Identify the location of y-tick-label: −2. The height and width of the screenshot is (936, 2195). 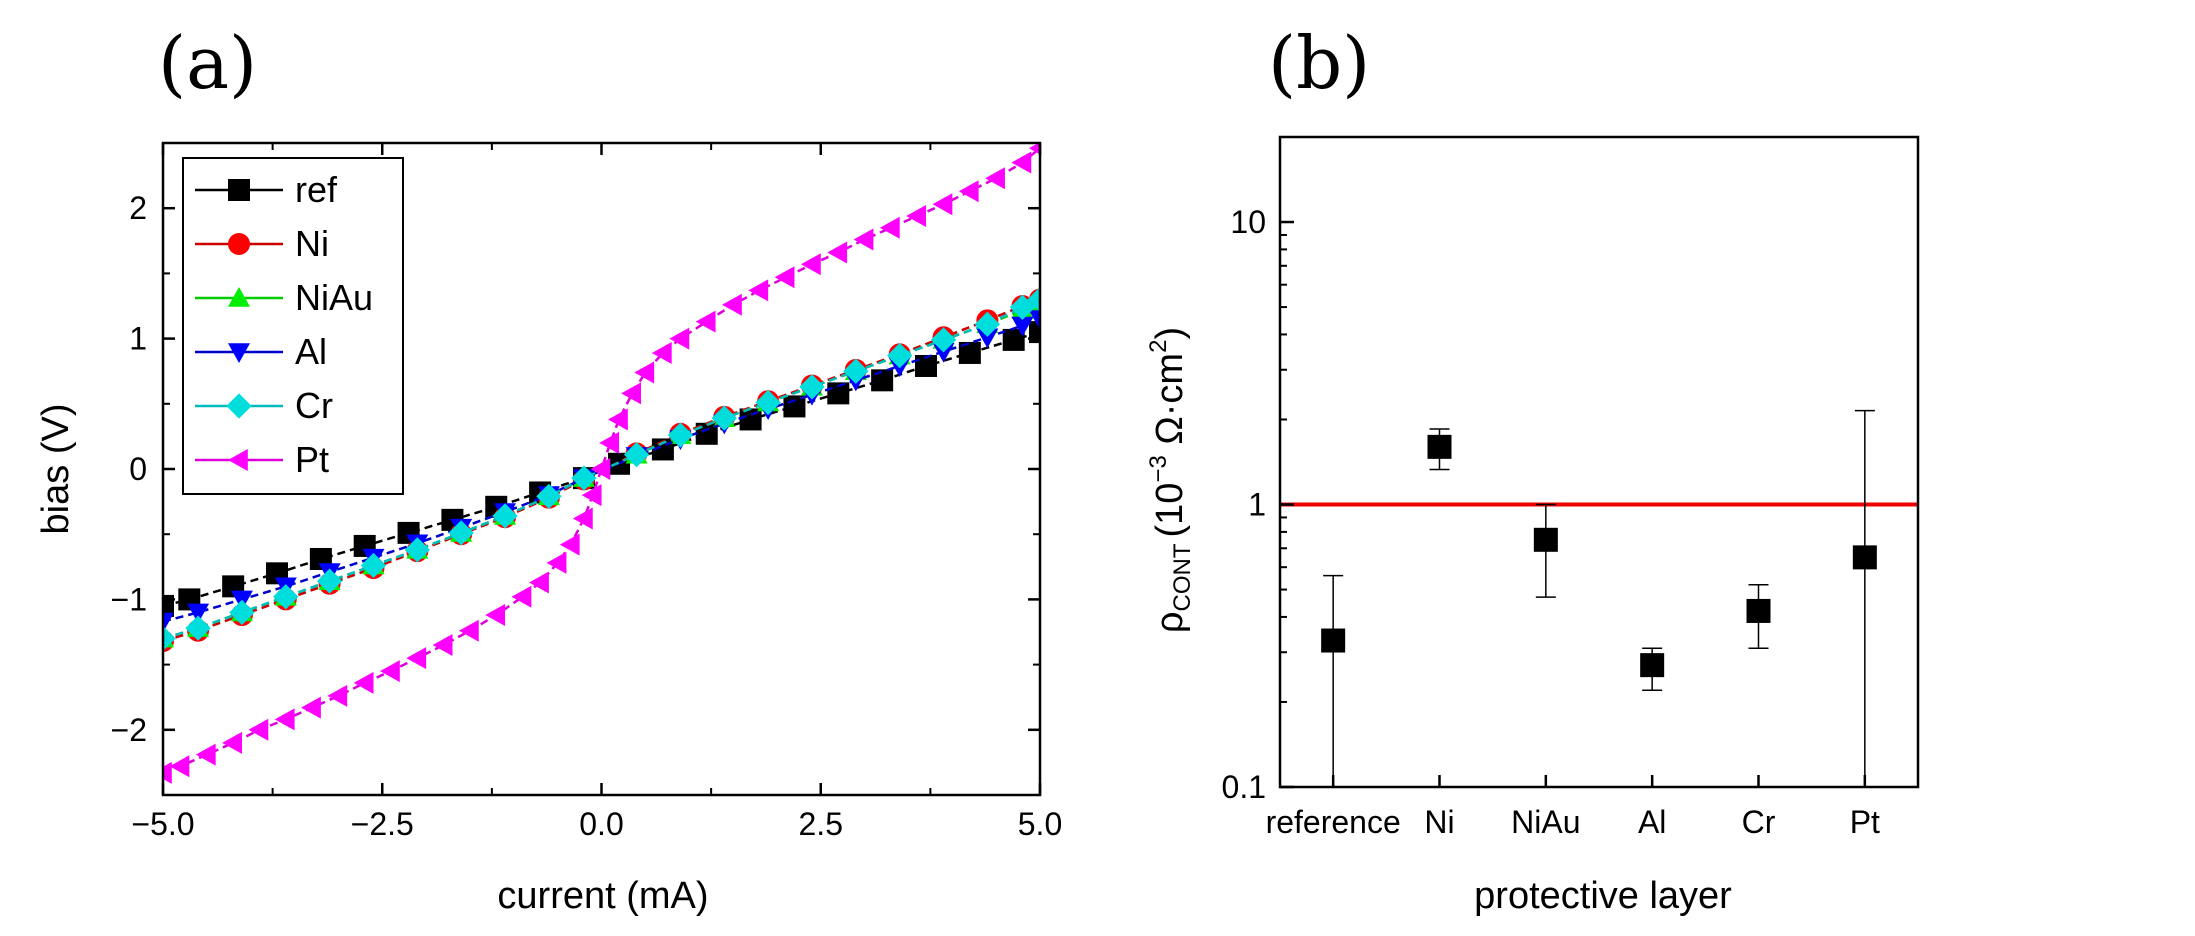
(129, 730).